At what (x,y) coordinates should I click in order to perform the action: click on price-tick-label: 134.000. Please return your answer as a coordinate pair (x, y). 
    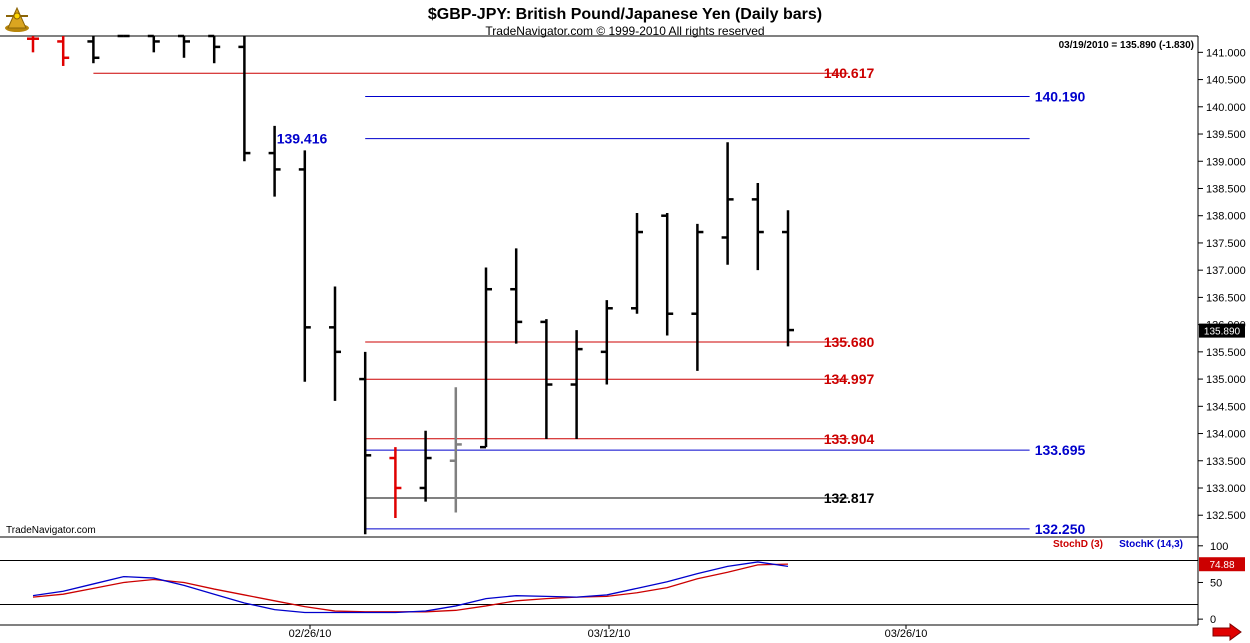
    Looking at the image, I should click on (1226, 435).